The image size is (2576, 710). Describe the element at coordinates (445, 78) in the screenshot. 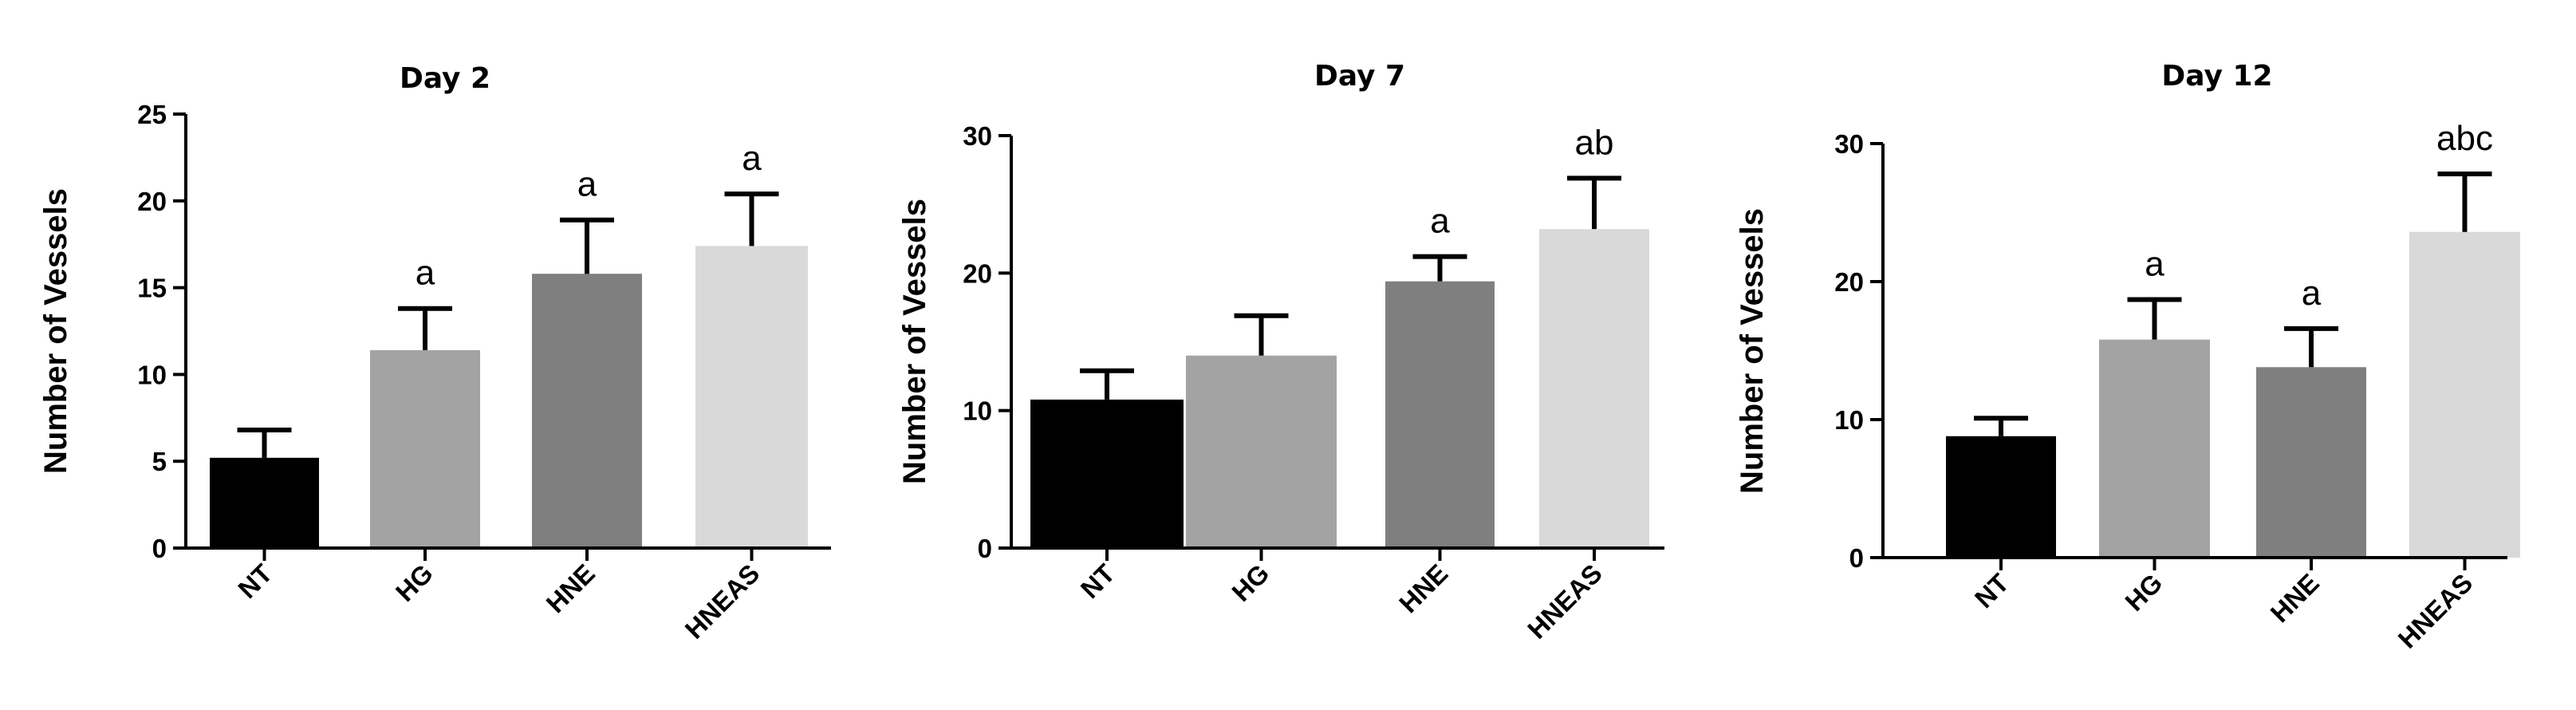

I see `panel-1-title: Day 2` at that location.